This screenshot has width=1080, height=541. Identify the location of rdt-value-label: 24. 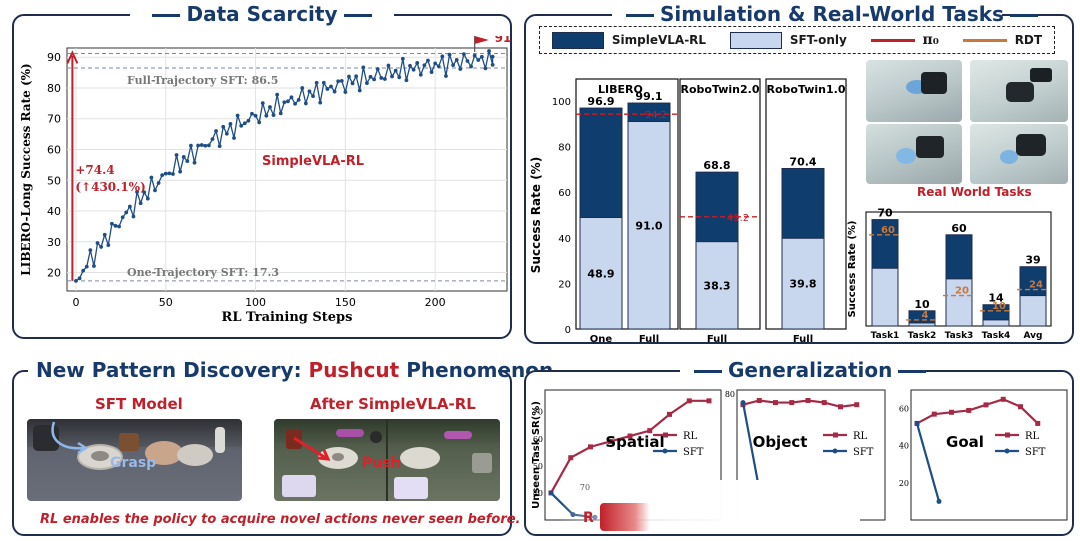
(1036, 285).